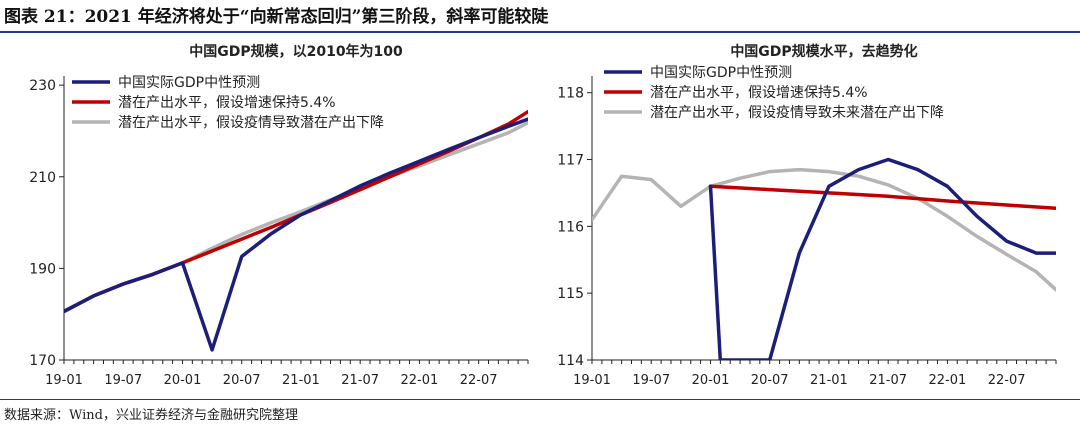  I want to click on y-tick-label: 118, so click(570, 94).